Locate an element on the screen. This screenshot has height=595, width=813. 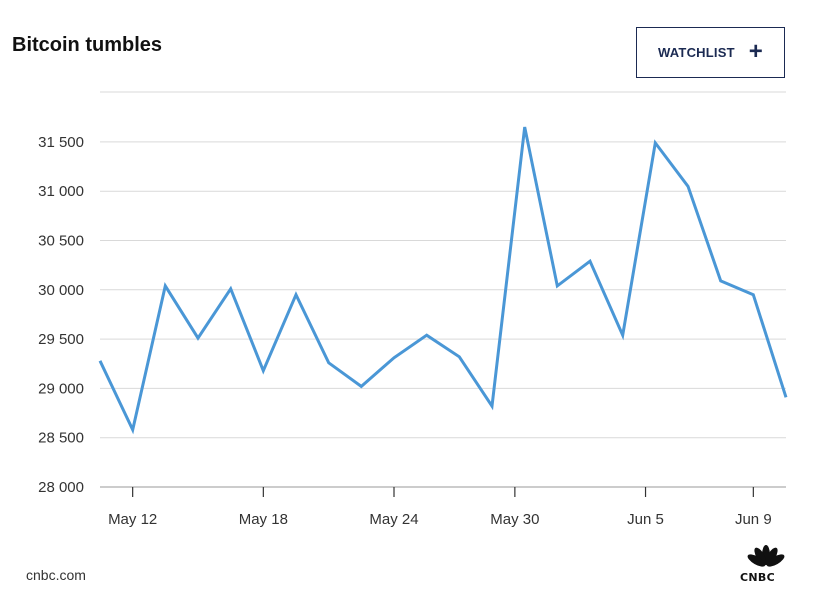
y-tick-label: 28 000 is located at coordinates (61, 487).